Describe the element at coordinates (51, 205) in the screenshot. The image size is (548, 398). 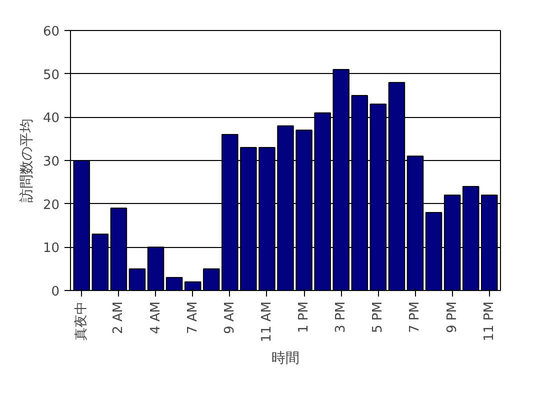
I see `y-tick-label: 20` at that location.